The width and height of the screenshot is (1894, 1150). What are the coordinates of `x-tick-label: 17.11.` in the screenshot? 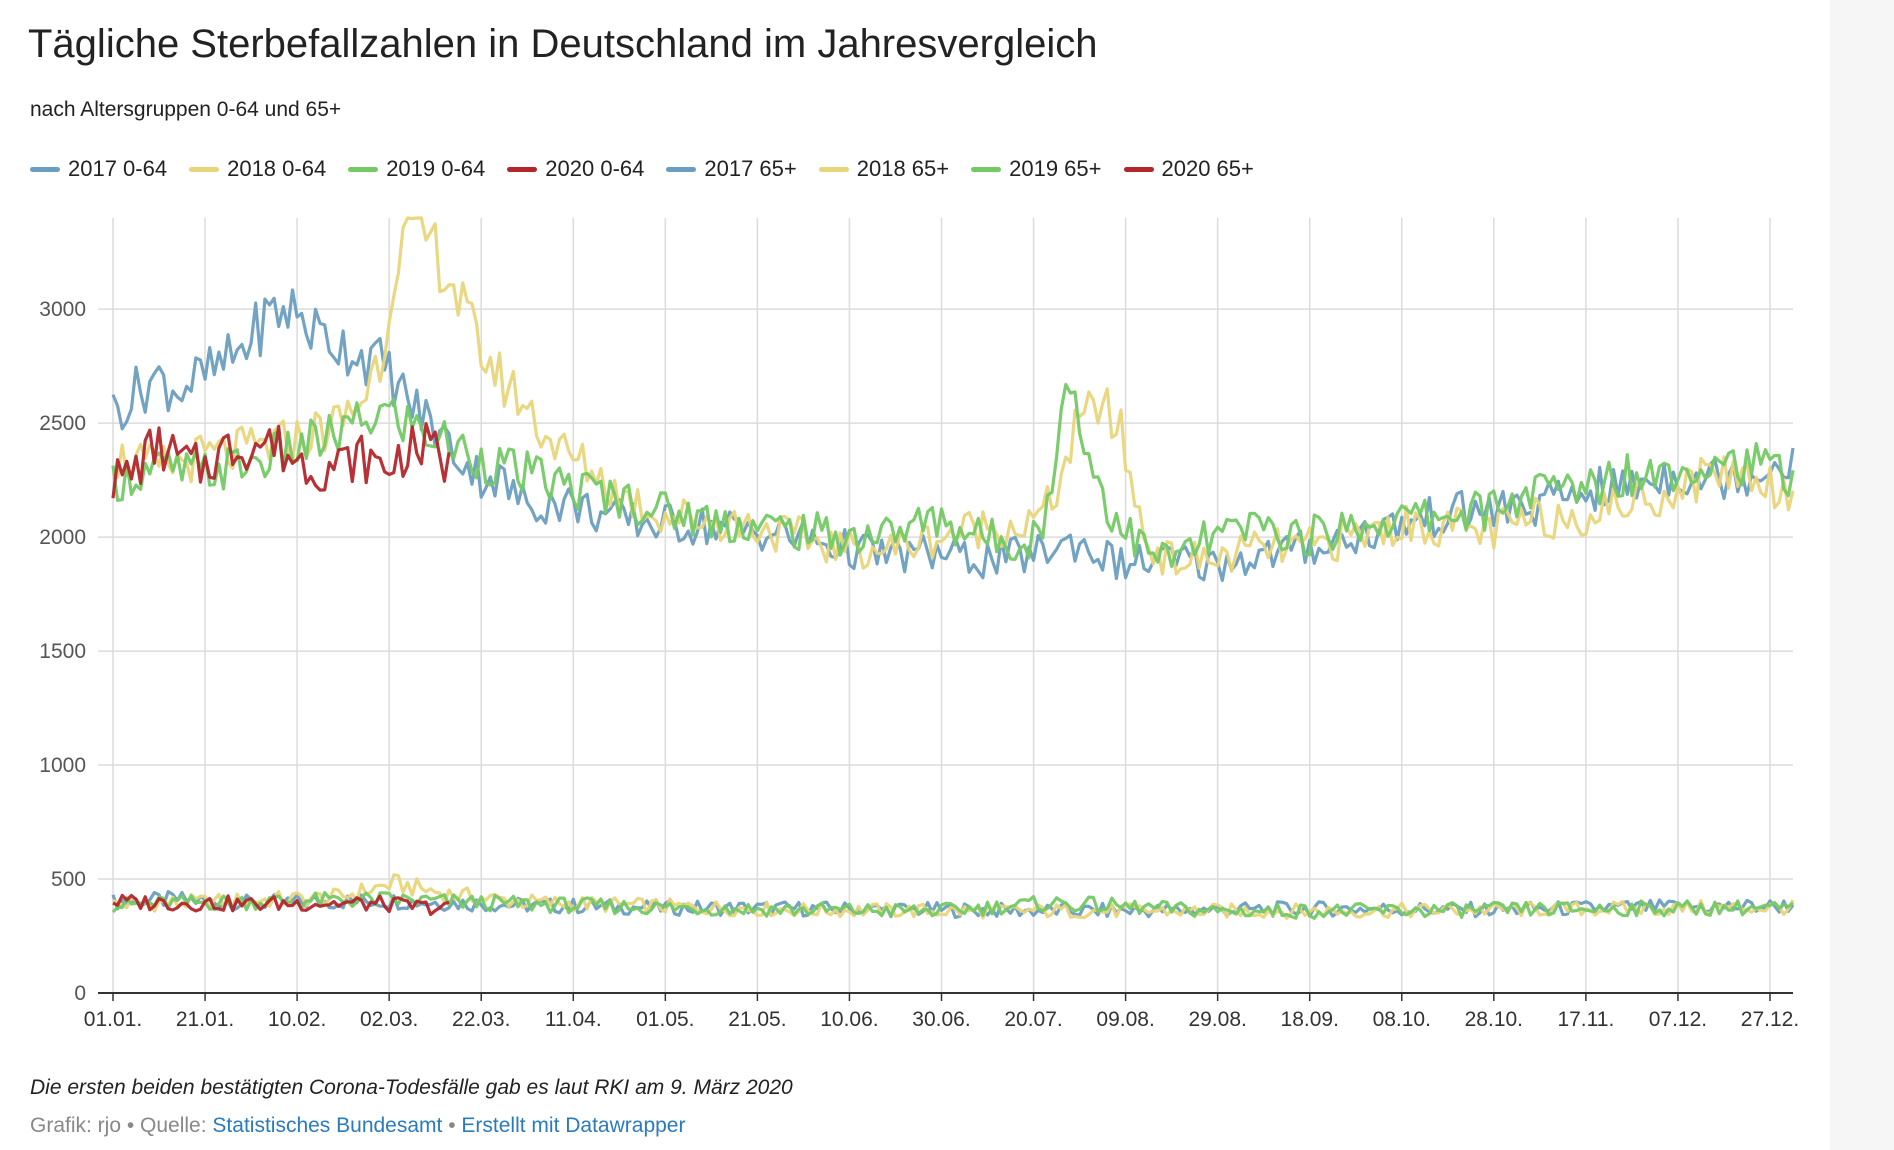 It's located at (1585, 1019).